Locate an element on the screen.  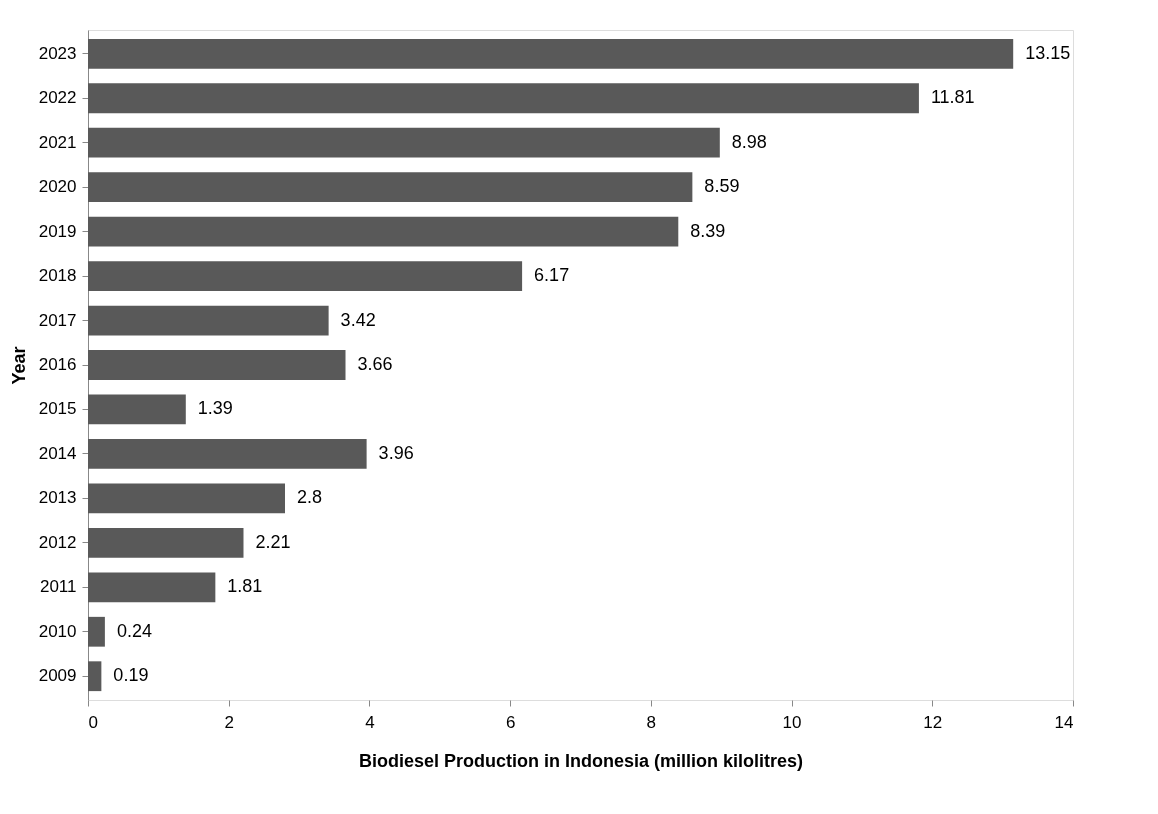
y-axis-title: Year is located at coordinates (18, 365).